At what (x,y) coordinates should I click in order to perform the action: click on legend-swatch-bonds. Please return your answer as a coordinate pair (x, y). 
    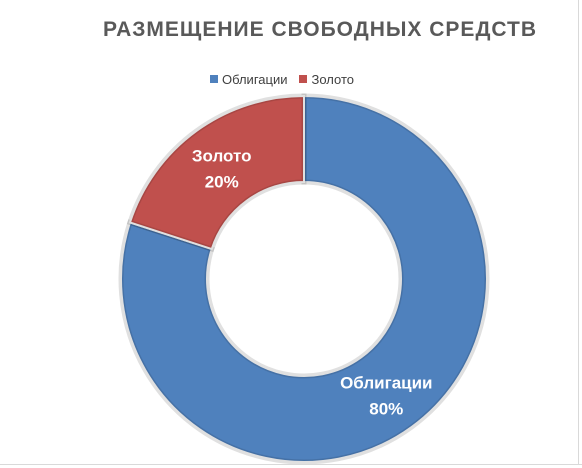
    Looking at the image, I should click on (214, 79).